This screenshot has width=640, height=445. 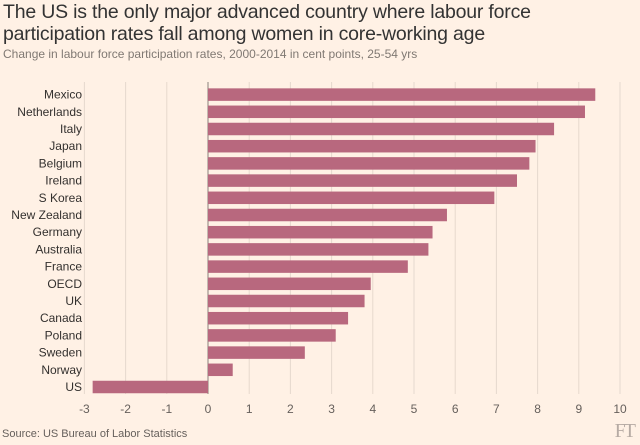 What do you see at coordinates (125, 409) in the screenshot?
I see `x-tick-label: -2` at bounding box center [125, 409].